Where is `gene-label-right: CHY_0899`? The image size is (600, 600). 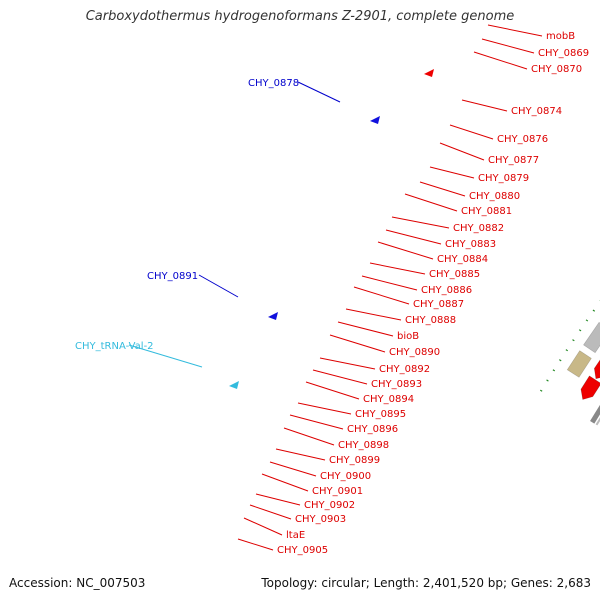
gene-label-right: CHY_0899 is located at coordinates (354, 460).